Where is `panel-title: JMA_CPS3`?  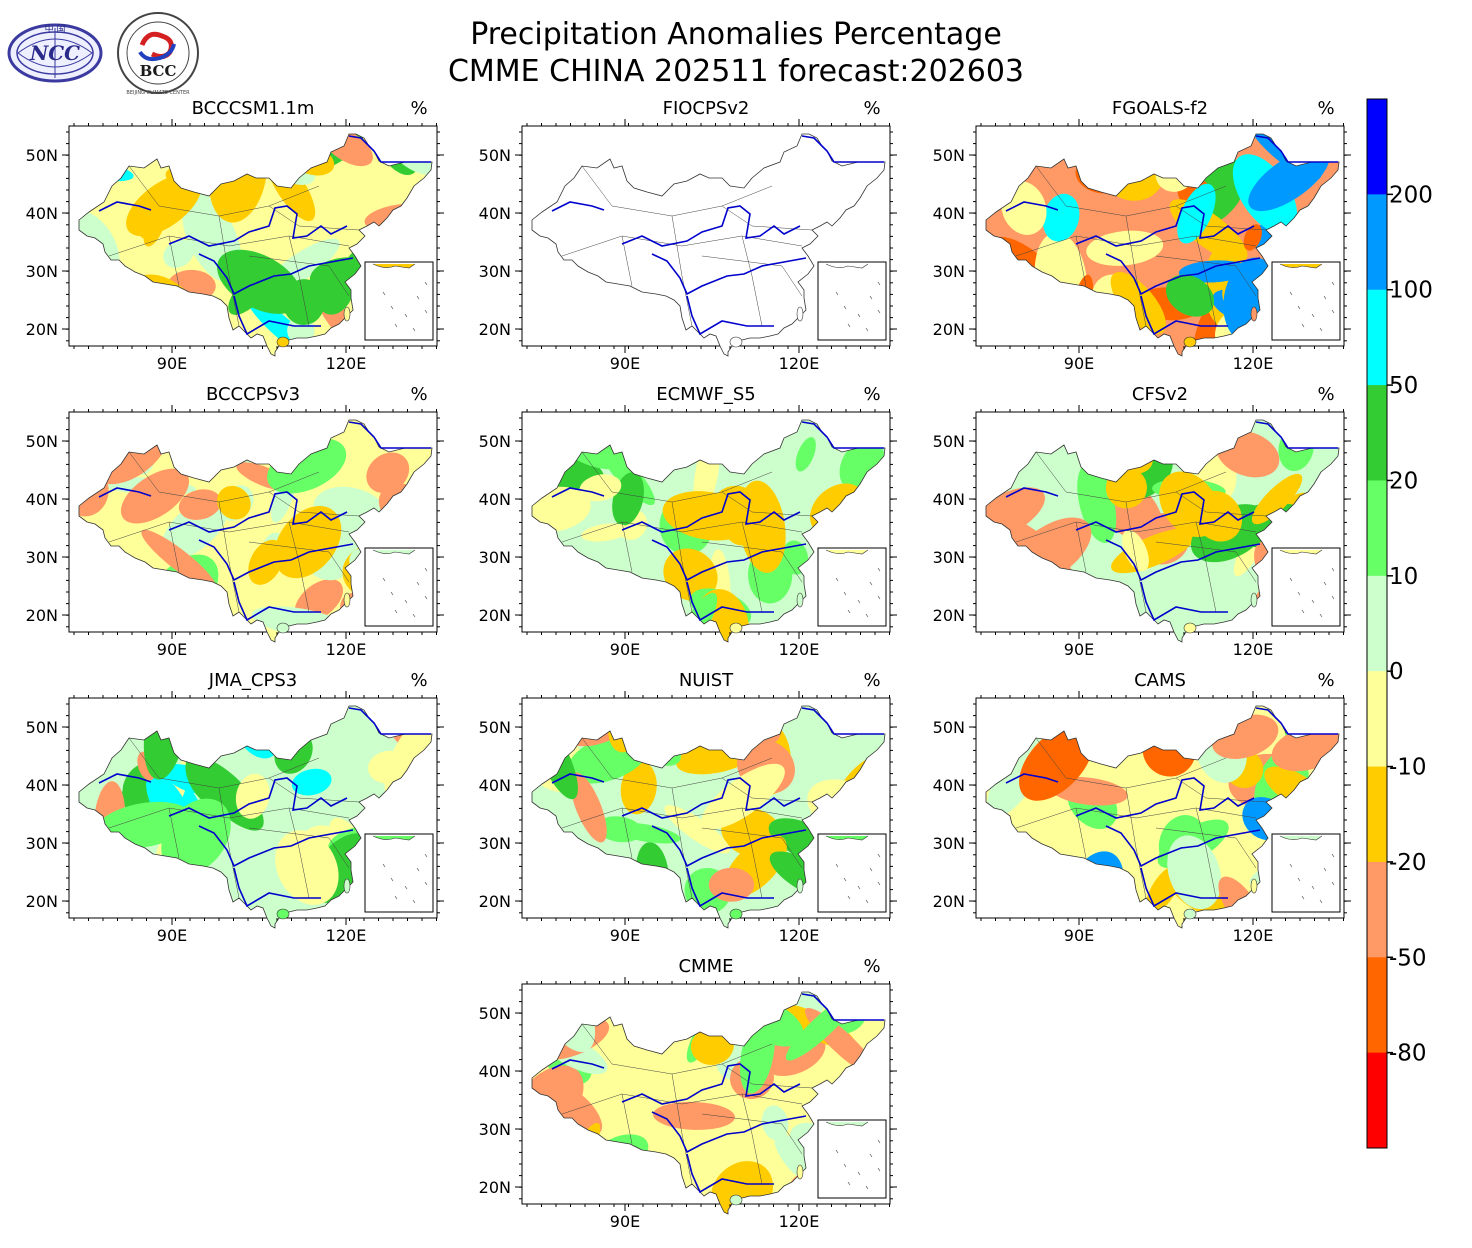 panel-title: JMA_CPS3 is located at coordinates (252, 680).